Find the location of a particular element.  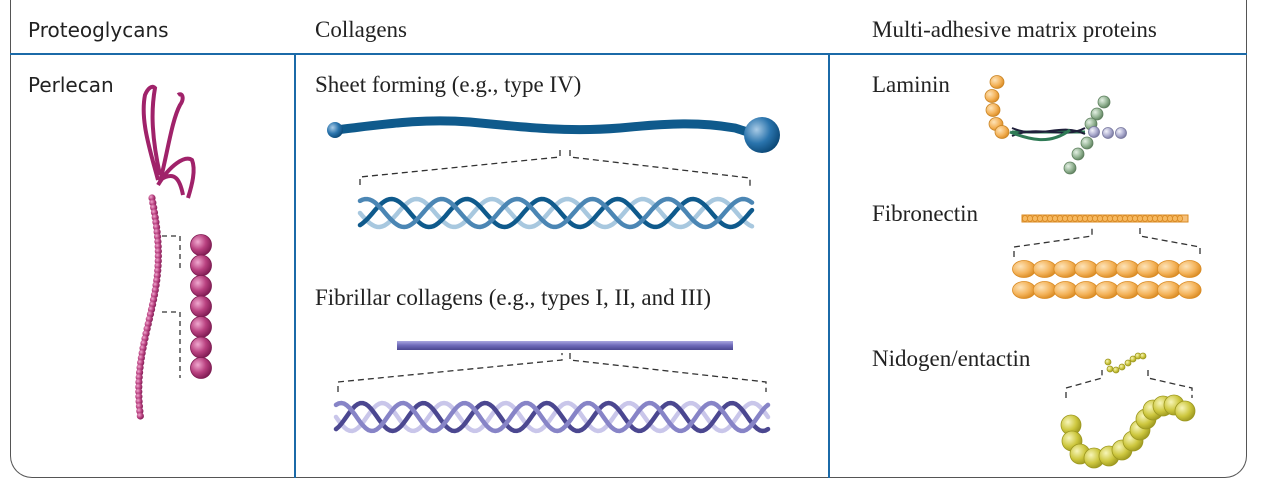

laminin-molecule is located at coordinates (1056, 125).